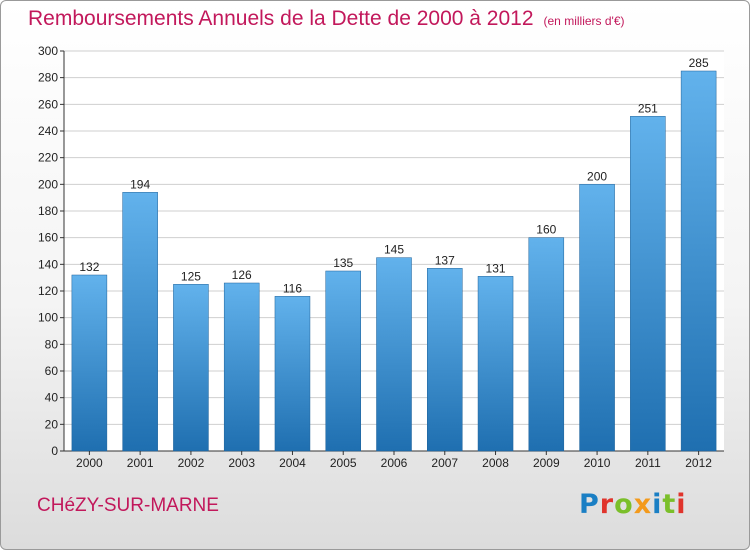 Image resolution: width=750 pixels, height=550 pixels. Describe the element at coordinates (52, 344) in the screenshot. I see `y-tick-label: 80` at that location.